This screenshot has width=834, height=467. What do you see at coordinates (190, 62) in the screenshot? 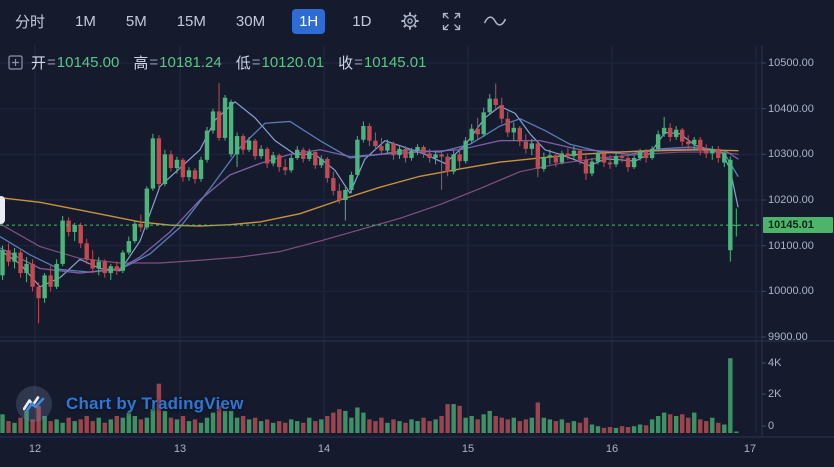
I see `high-value: 10181.24` at bounding box center [190, 62].